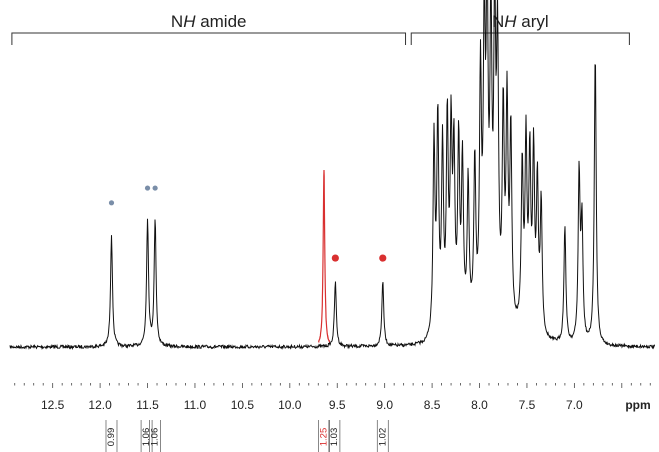  Describe the element at coordinates (247, 436) in the screenshot. I see `integral-labels: 0.99 1.061.06 1.25 1.03 1.02` at that location.